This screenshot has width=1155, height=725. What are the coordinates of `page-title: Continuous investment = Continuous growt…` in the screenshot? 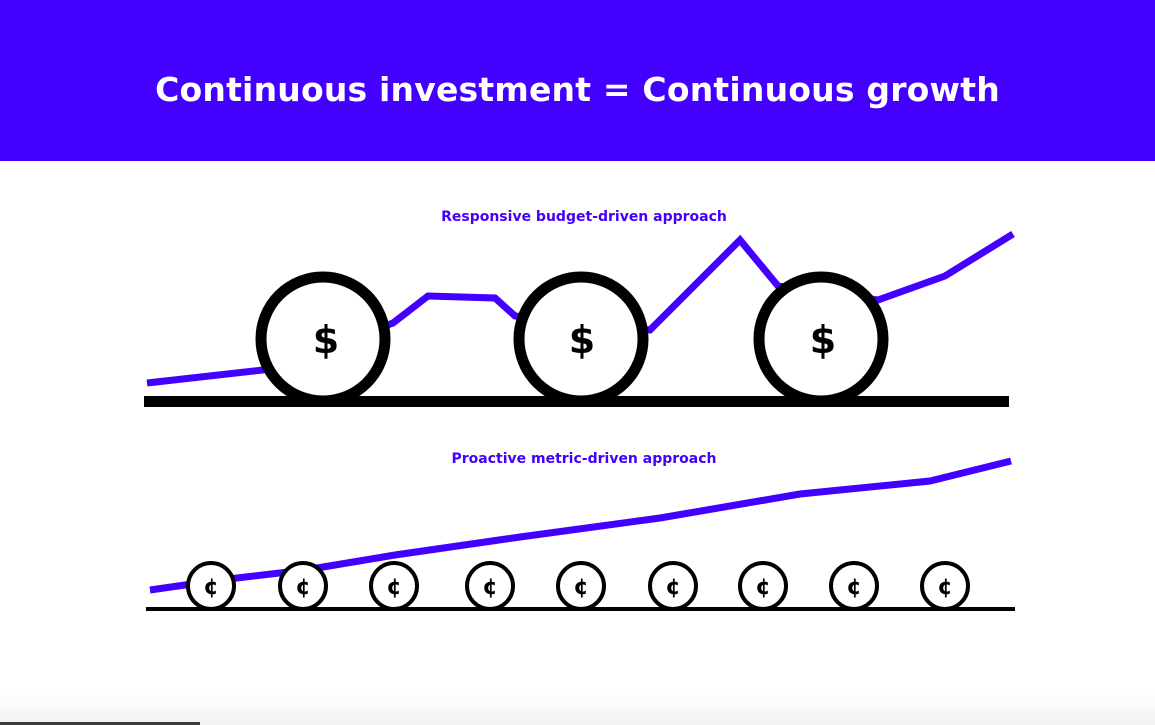 It's located at (577, 89).